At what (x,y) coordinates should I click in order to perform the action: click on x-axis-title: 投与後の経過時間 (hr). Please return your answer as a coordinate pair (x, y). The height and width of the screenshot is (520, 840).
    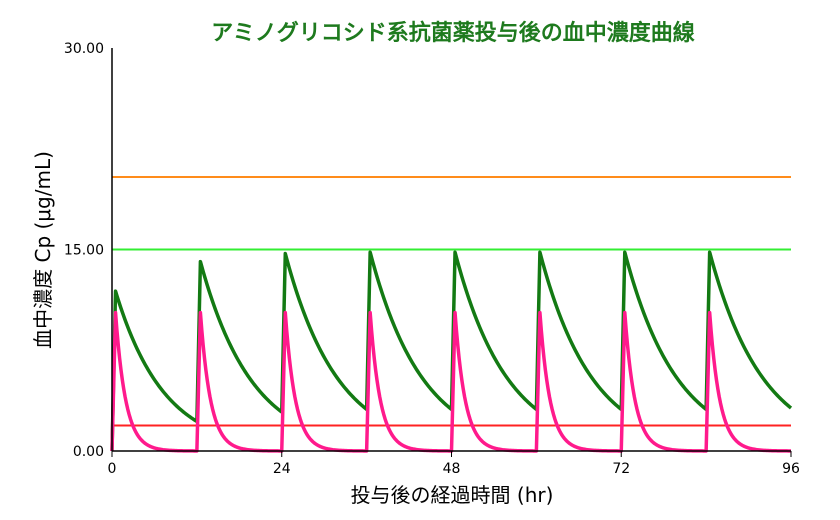
    Looking at the image, I should click on (452, 495).